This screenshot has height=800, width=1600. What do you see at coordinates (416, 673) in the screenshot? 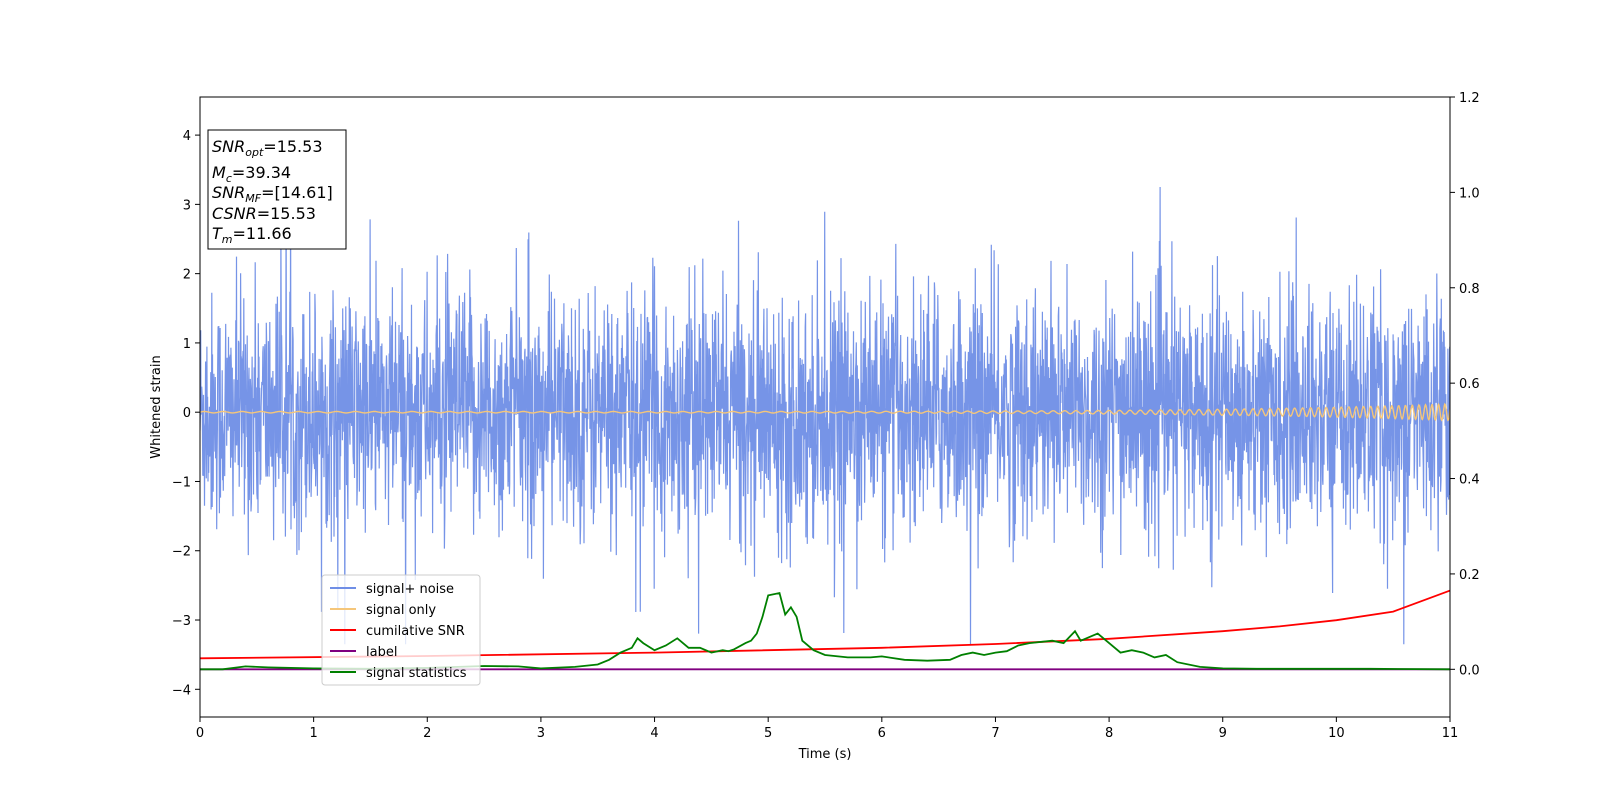
I see `legend-label: signal statistics` at bounding box center [416, 673].